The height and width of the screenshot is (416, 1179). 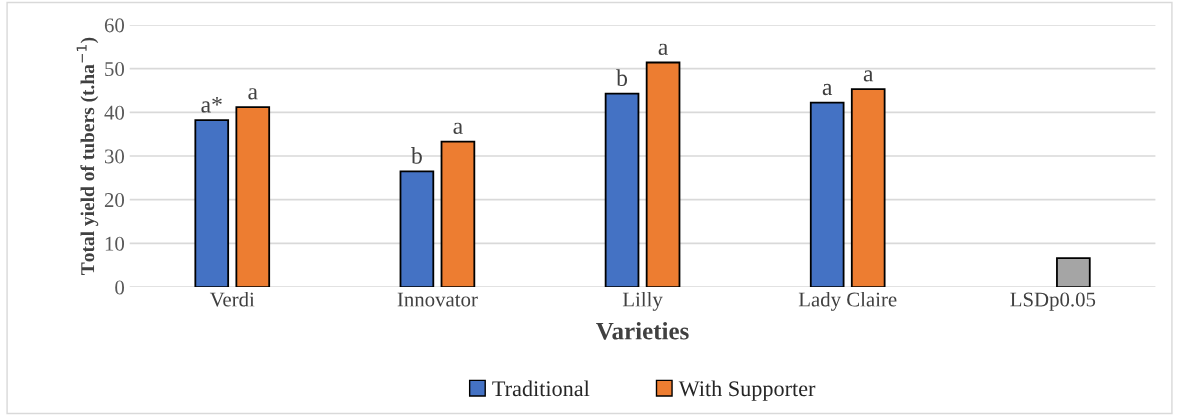 I want to click on y-tick-label: 40, so click(x=114, y=112).